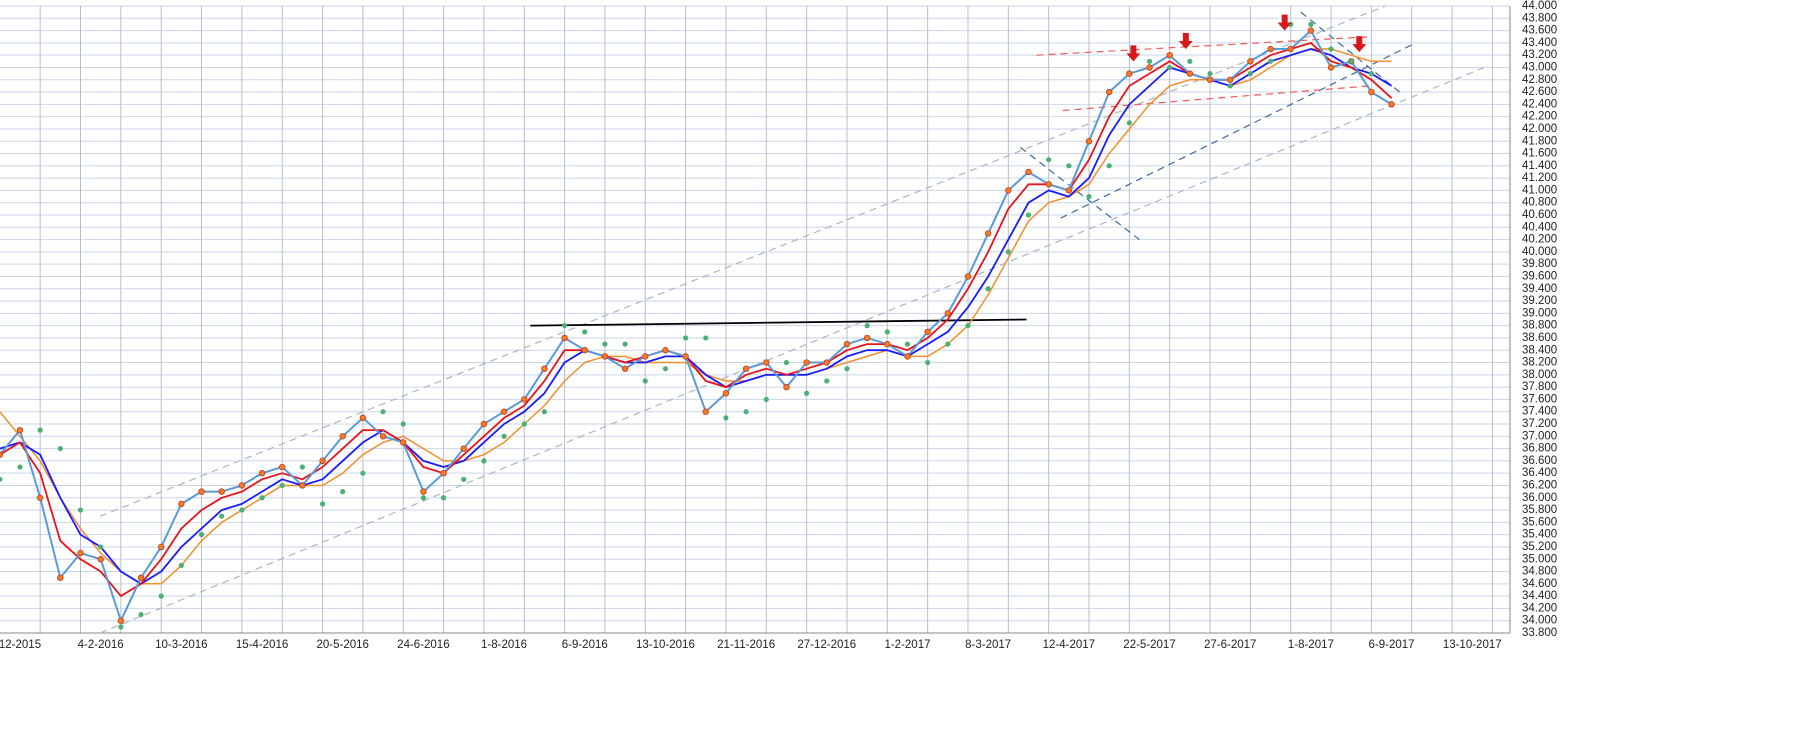  I want to click on y-tick-label: 43.400, so click(1539, 43).